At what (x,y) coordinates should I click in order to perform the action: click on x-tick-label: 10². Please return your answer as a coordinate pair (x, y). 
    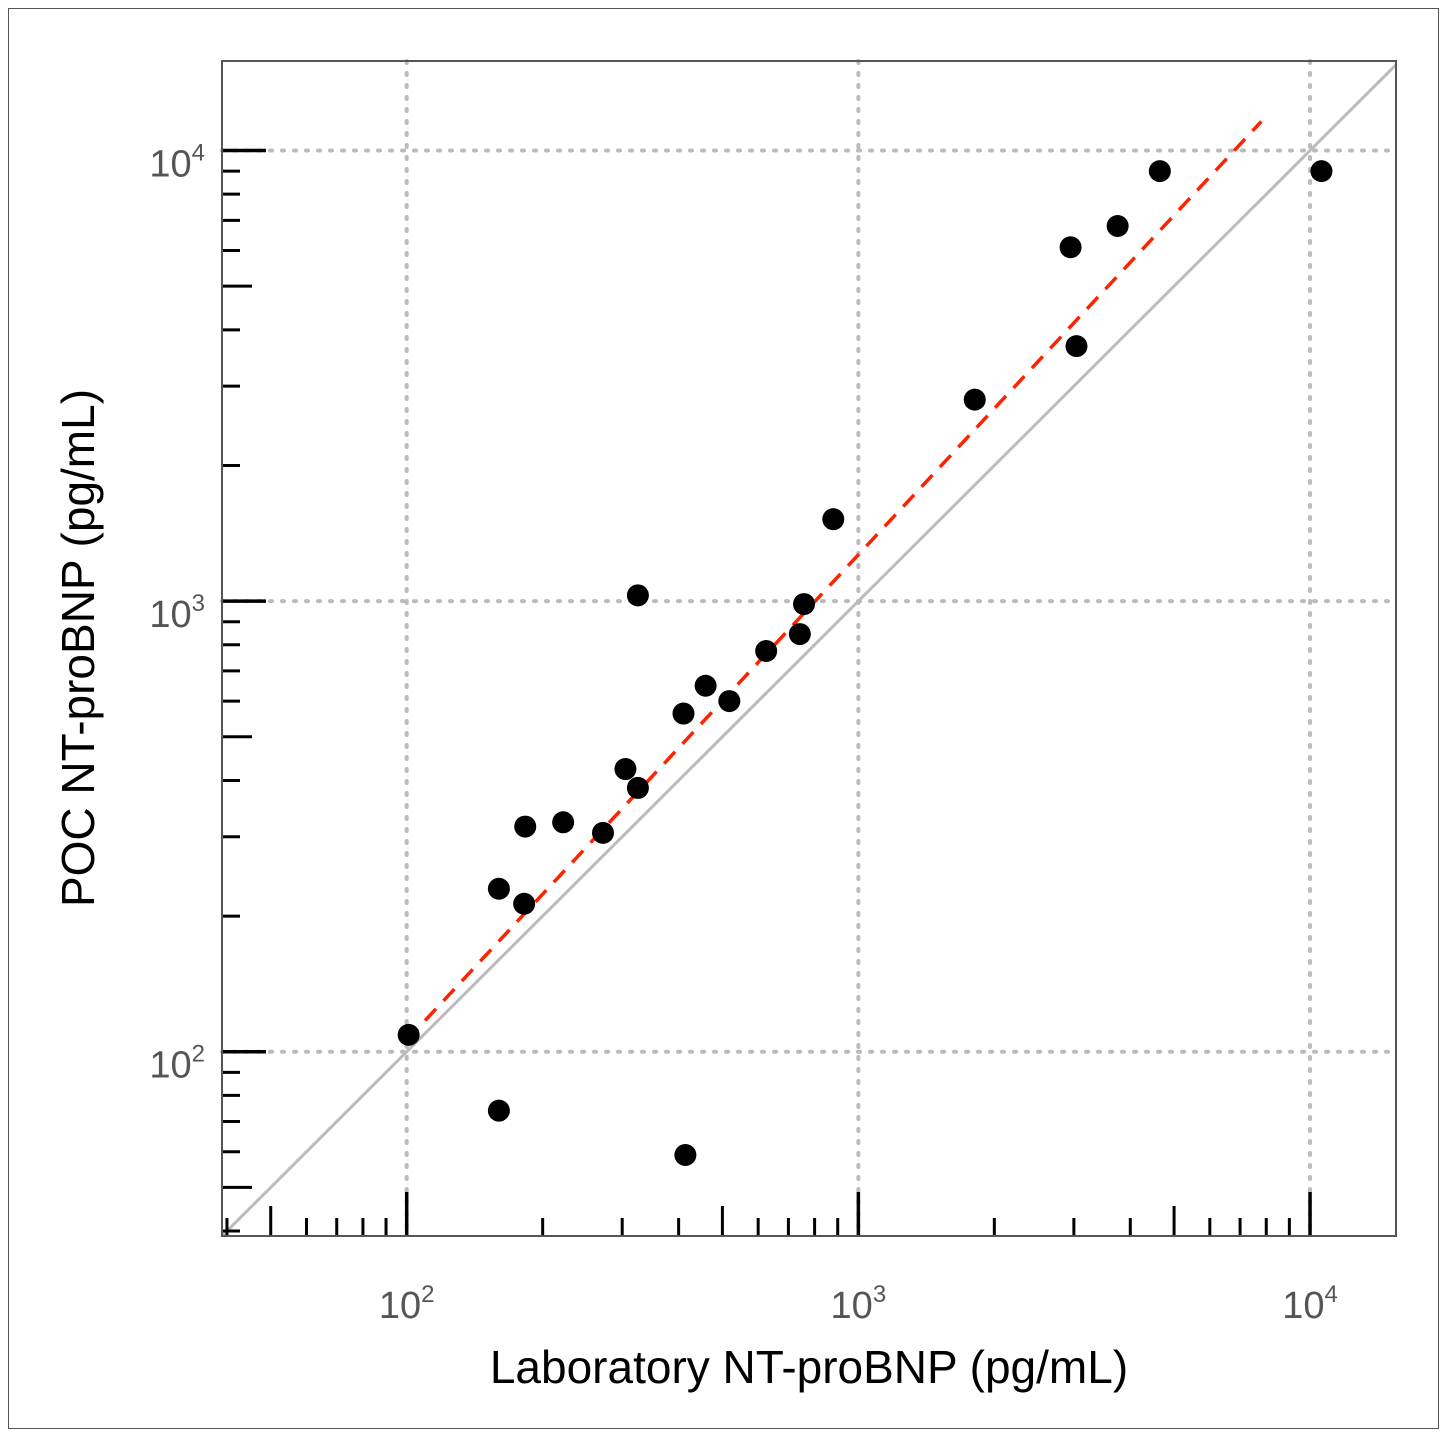
    Looking at the image, I should click on (407, 1304).